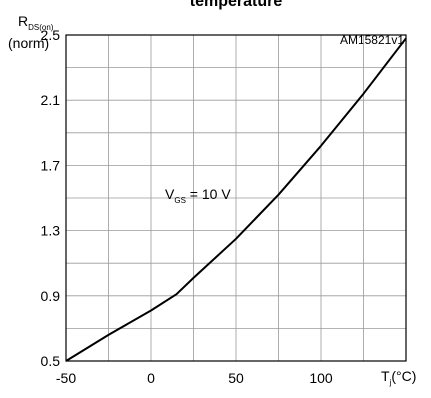 The width and height of the screenshot is (431, 398). Describe the element at coordinates (372, 40) in the screenshot. I see `ref-code: AM15821v1` at that location.